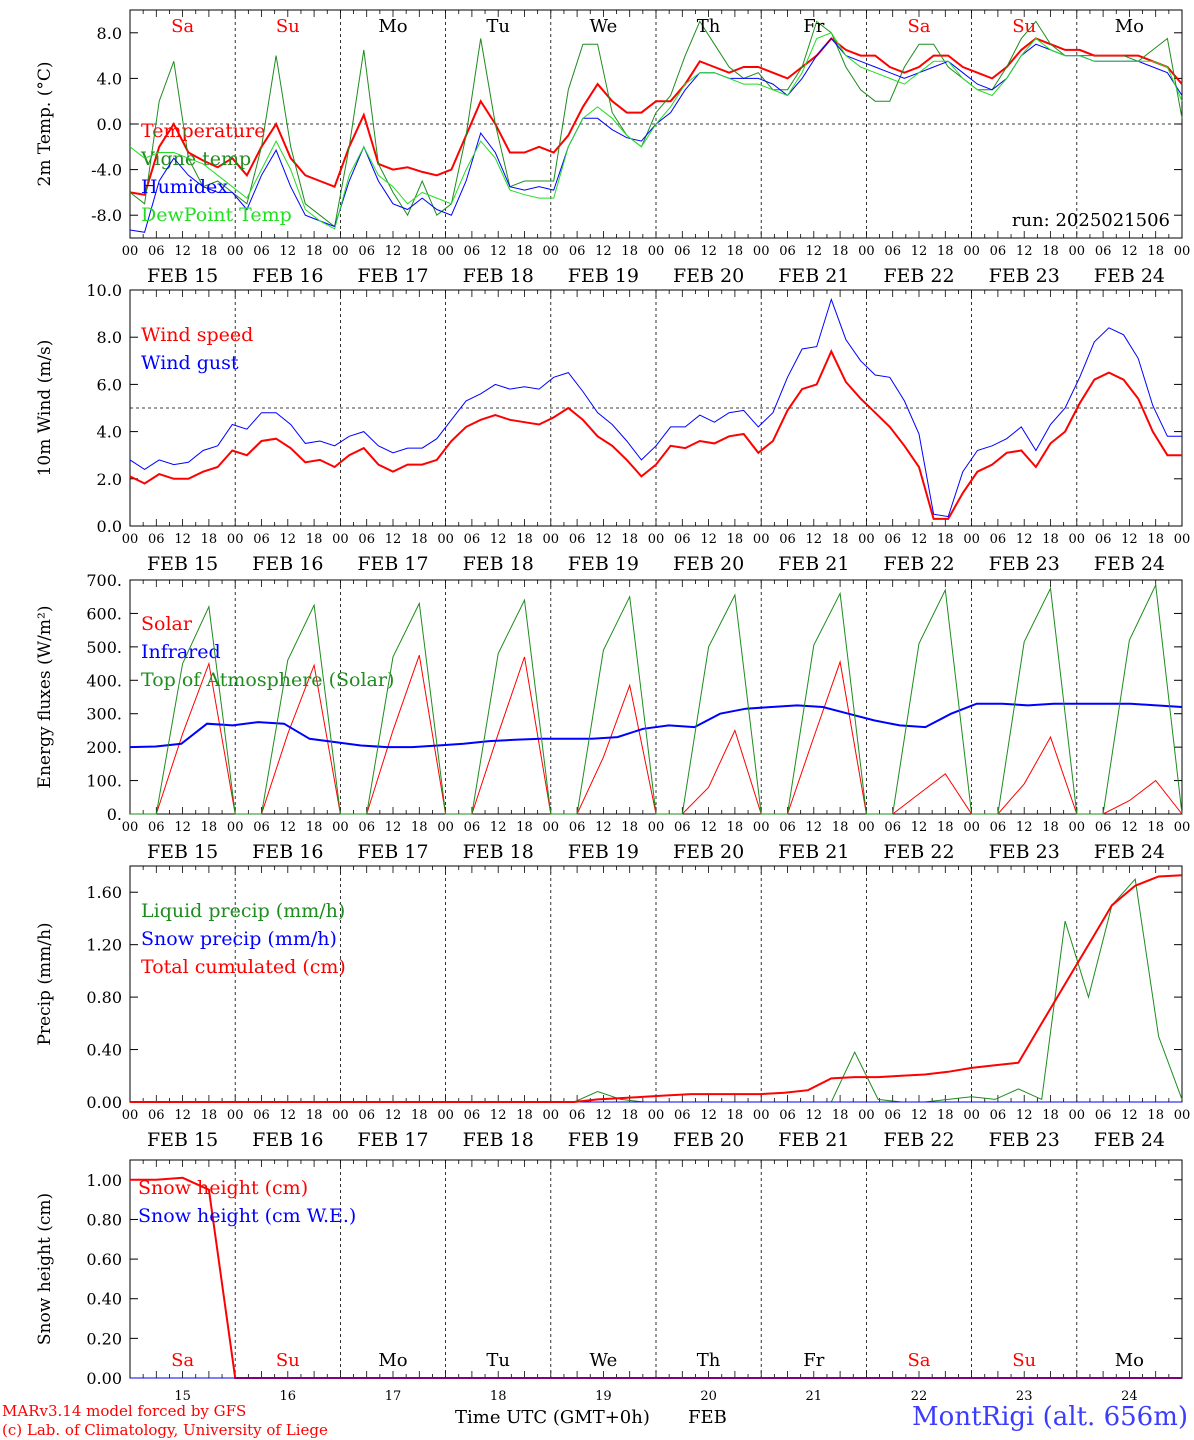  Describe the element at coordinates (106, 170) in the screenshot. I see `y-tick-label: -4.0` at that location.